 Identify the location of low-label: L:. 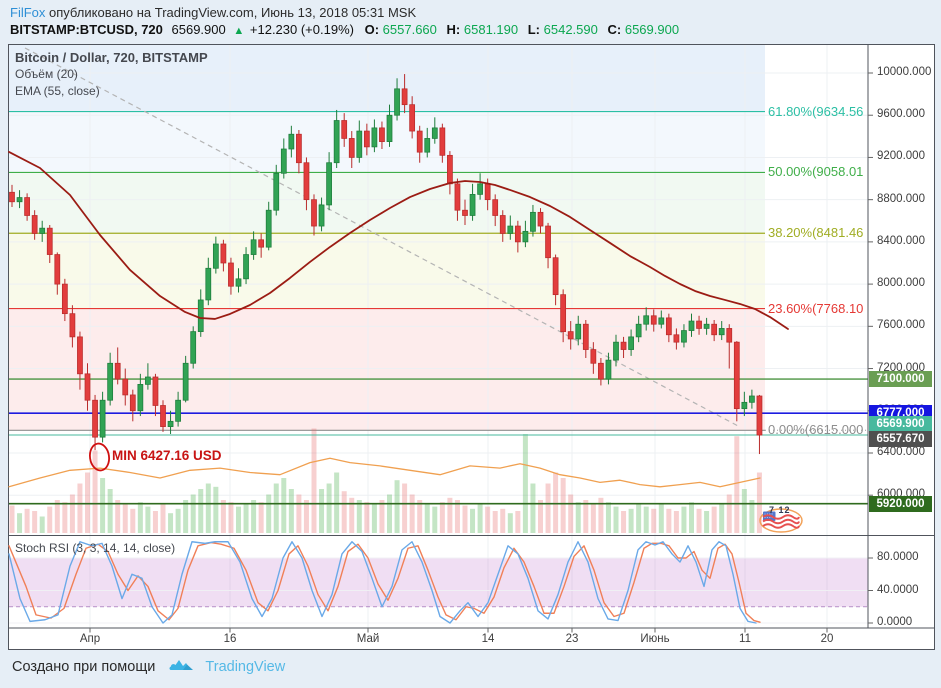
(534, 29).